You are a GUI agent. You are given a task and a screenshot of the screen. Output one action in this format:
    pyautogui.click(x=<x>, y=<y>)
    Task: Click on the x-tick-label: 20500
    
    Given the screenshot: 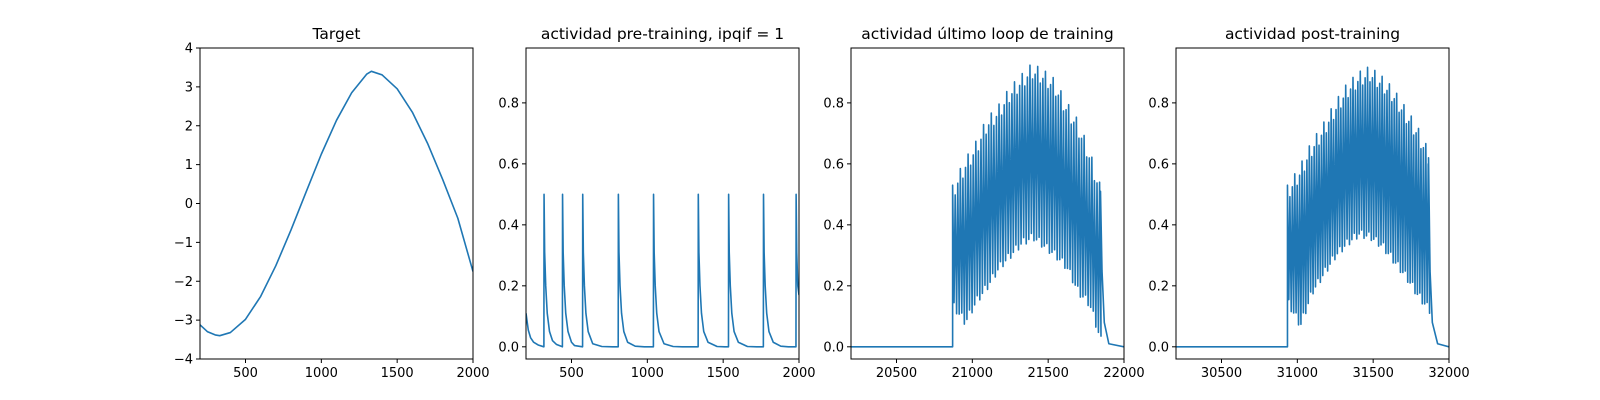 What is the action you would take?
    pyautogui.click(x=896, y=373)
    